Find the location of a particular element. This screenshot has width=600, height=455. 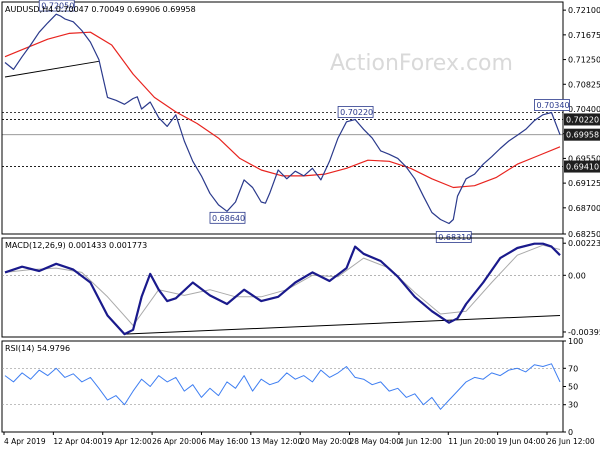

xtick-label-1: 12 Apr 04:00 is located at coordinates (77, 441).